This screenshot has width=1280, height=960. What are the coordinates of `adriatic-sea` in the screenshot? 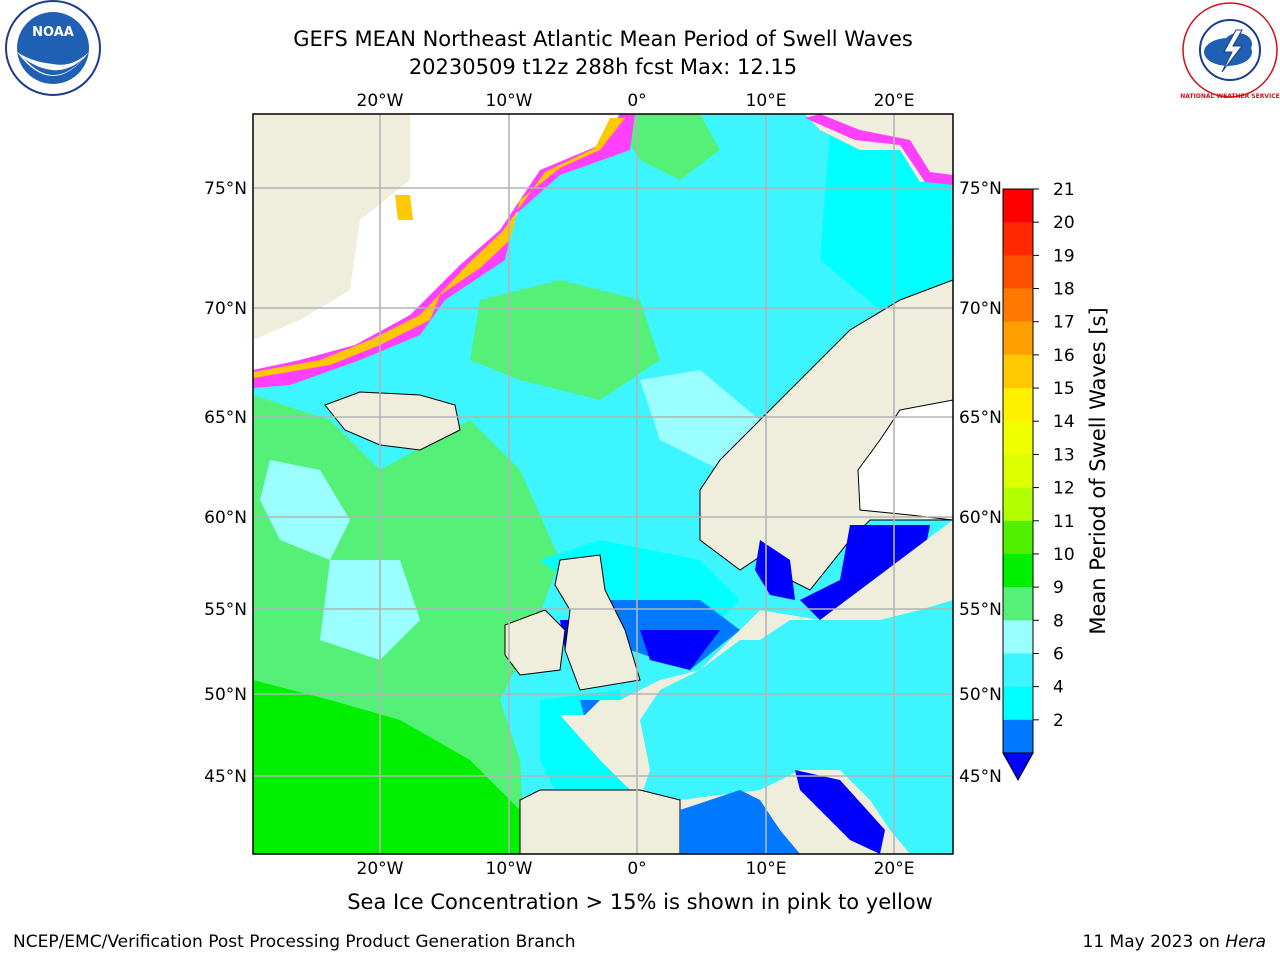 It's located at (840, 812).